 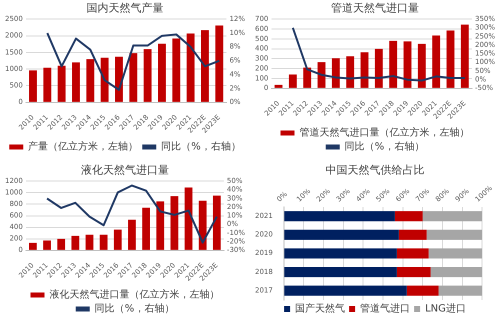 I want to click on legend-label: 液化天然气进口量（亿立方米，左轴）, so click(x=135, y=294).